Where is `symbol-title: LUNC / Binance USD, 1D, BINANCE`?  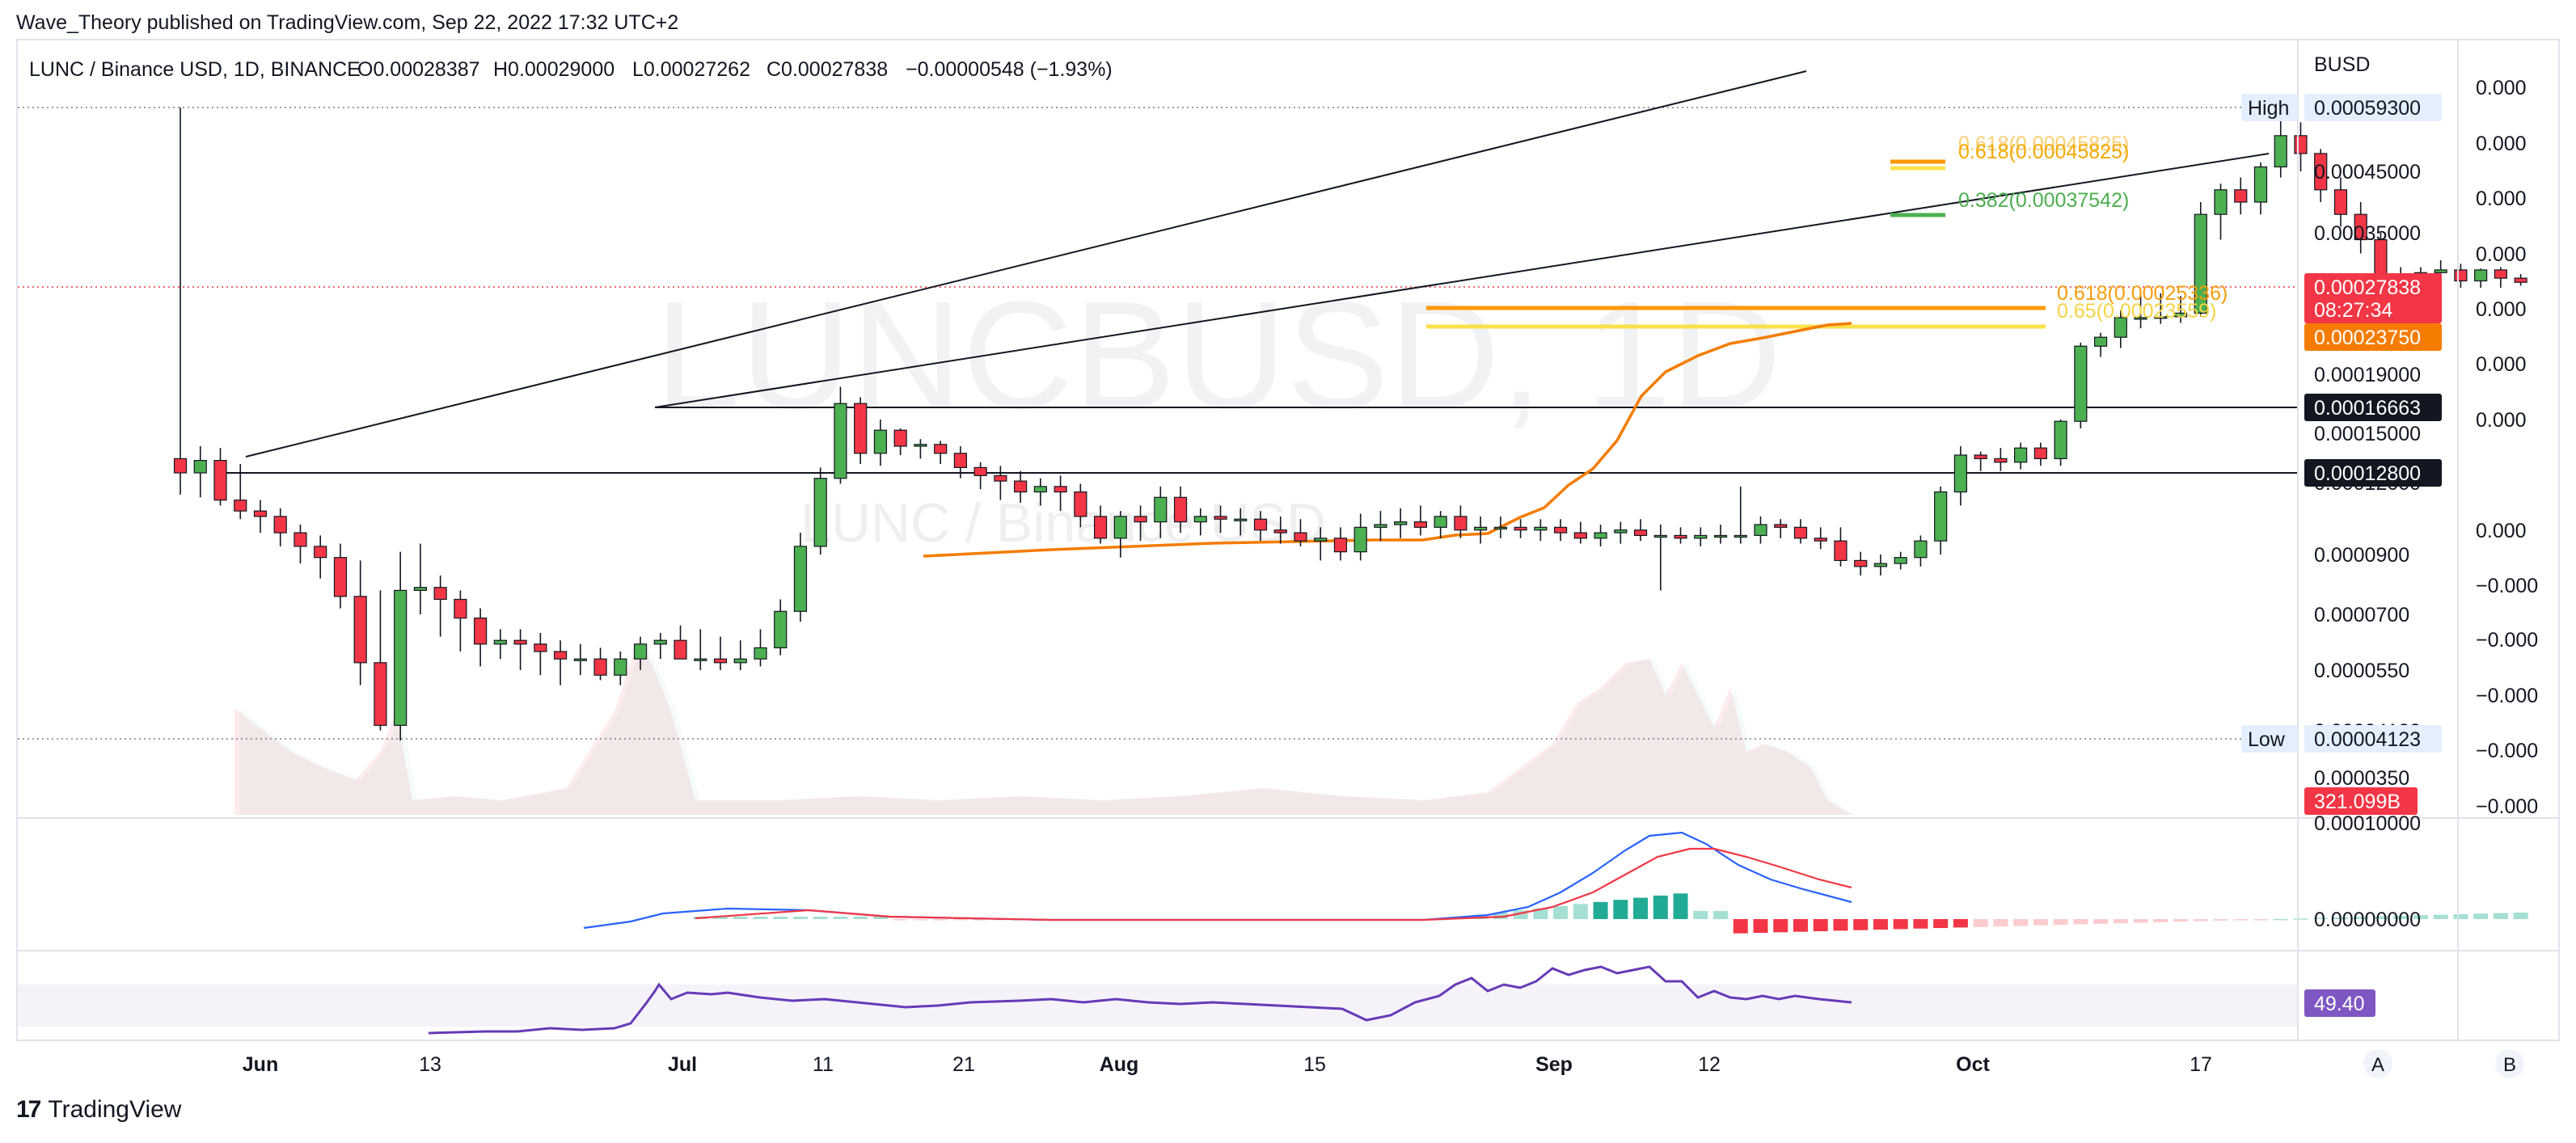 symbol-title: LUNC / Binance USD, 1D, BINANCE is located at coordinates (195, 69).